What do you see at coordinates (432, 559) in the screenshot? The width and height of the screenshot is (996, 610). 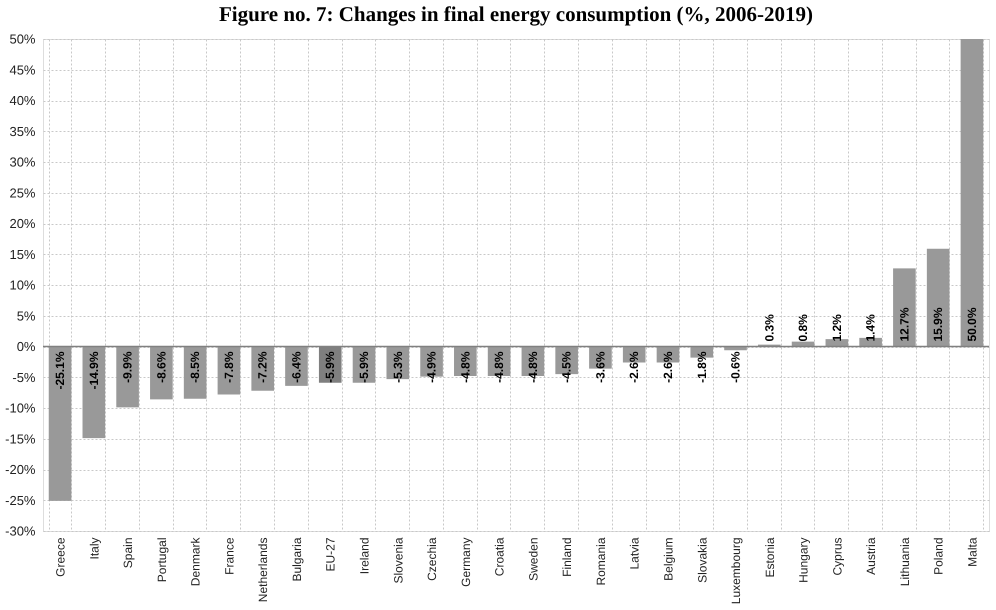 I see `x-tick-label: Czechia` at bounding box center [432, 559].